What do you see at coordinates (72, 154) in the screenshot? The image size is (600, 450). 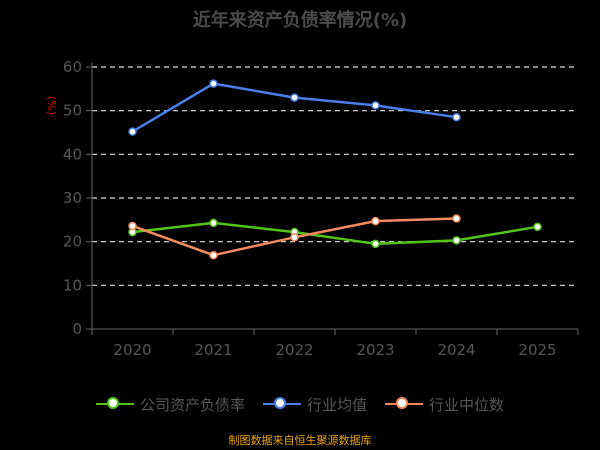 I see `y-tick-label: 40` at bounding box center [72, 154].